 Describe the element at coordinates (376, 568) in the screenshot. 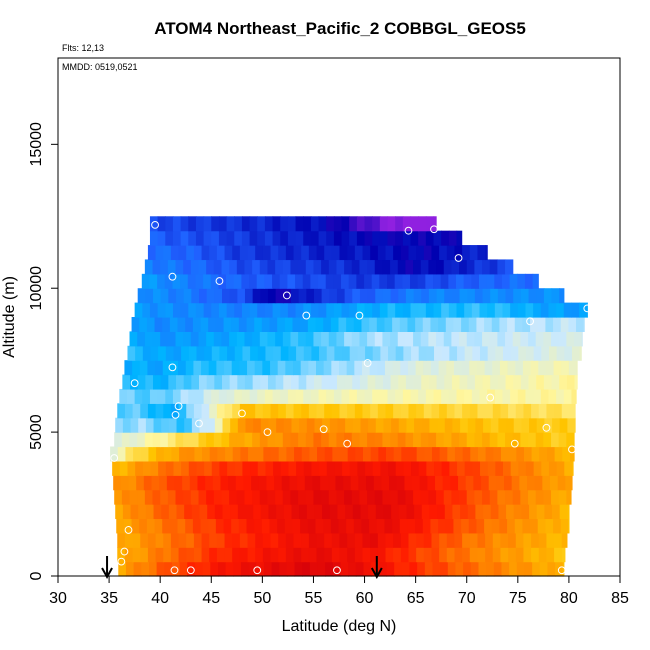

I see `down-arrow-marker` at that location.